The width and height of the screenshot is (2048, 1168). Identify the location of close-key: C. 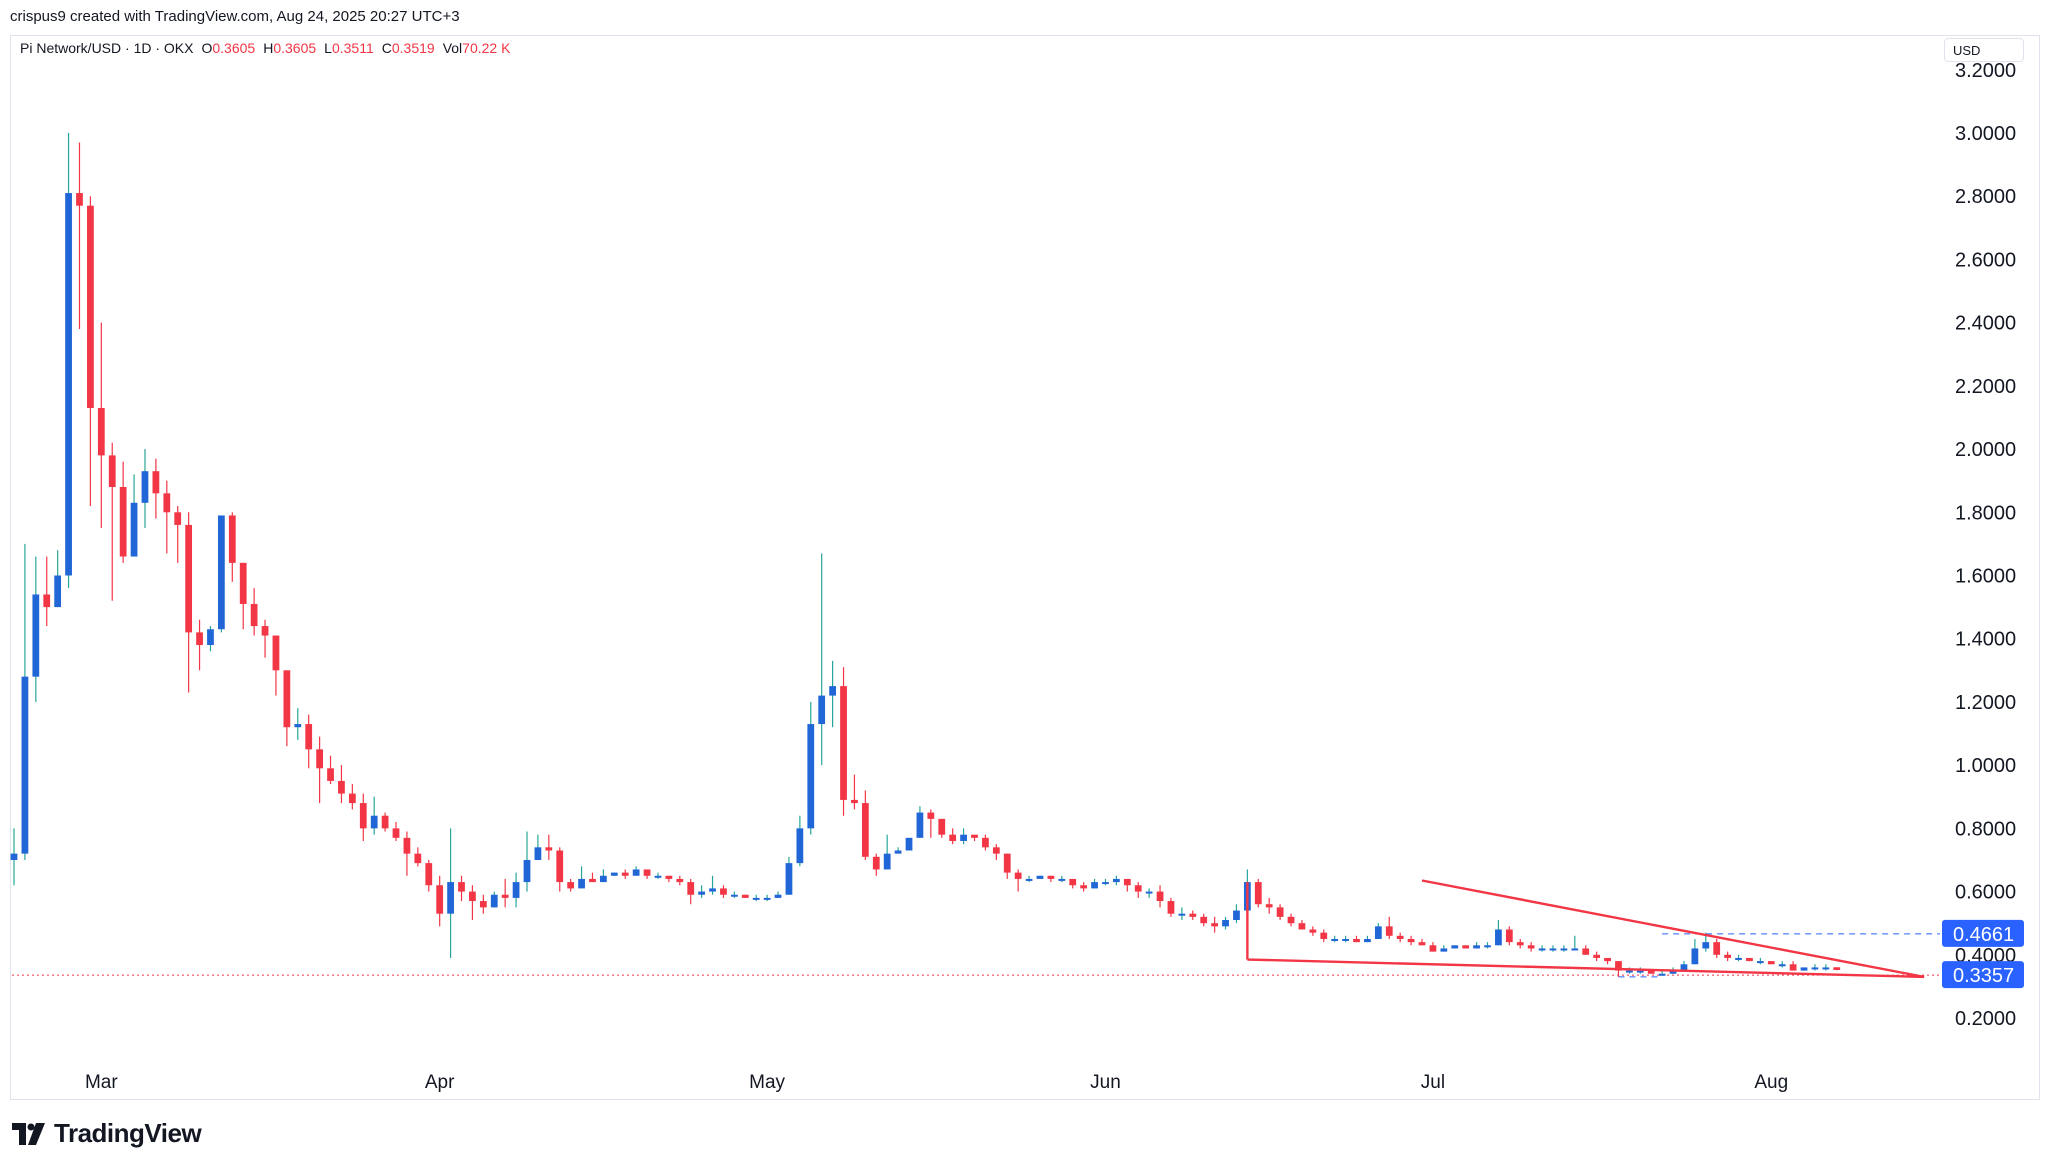
(386, 48).